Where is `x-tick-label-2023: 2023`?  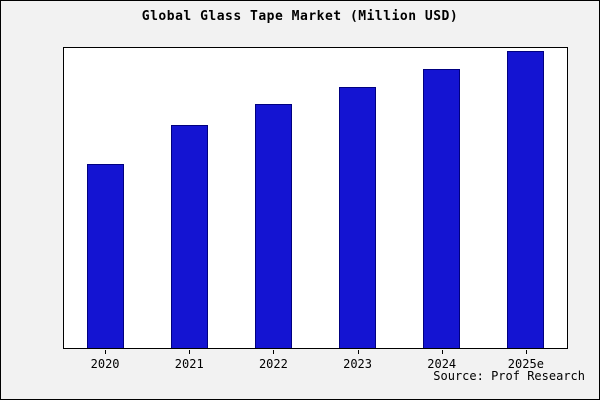
x-tick-label-2023: 2023 is located at coordinates (358, 360).